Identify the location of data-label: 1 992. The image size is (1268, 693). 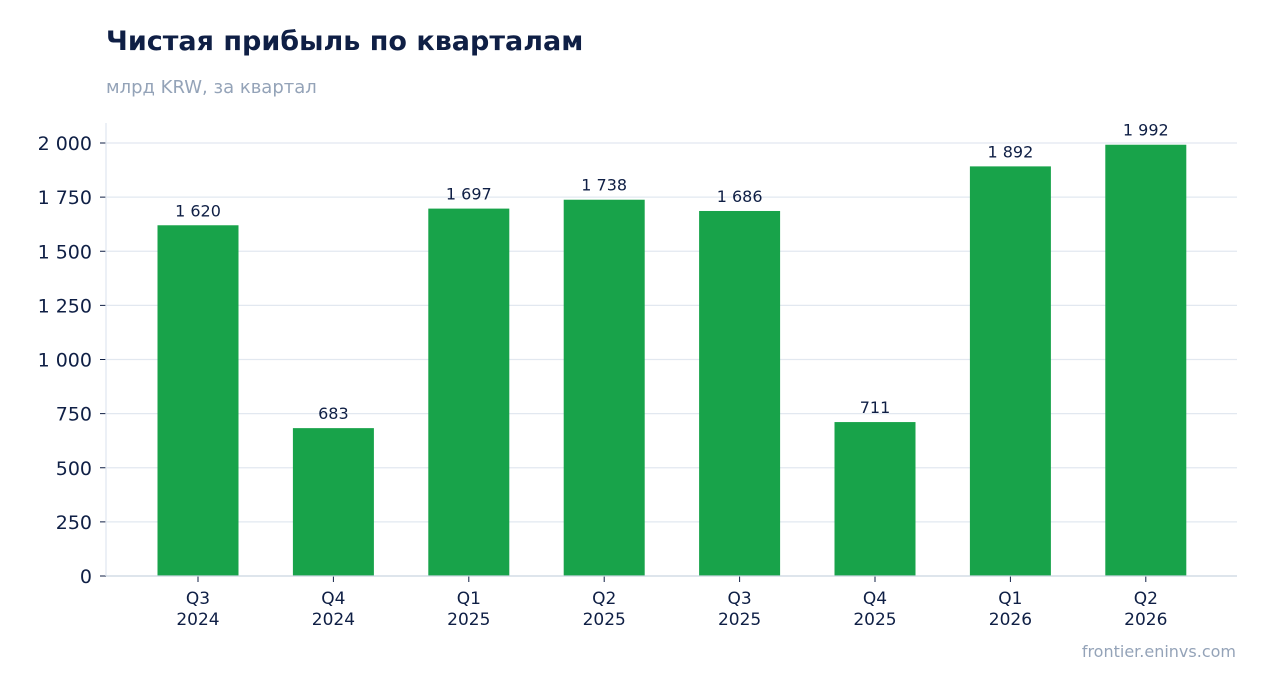
(1146, 130).